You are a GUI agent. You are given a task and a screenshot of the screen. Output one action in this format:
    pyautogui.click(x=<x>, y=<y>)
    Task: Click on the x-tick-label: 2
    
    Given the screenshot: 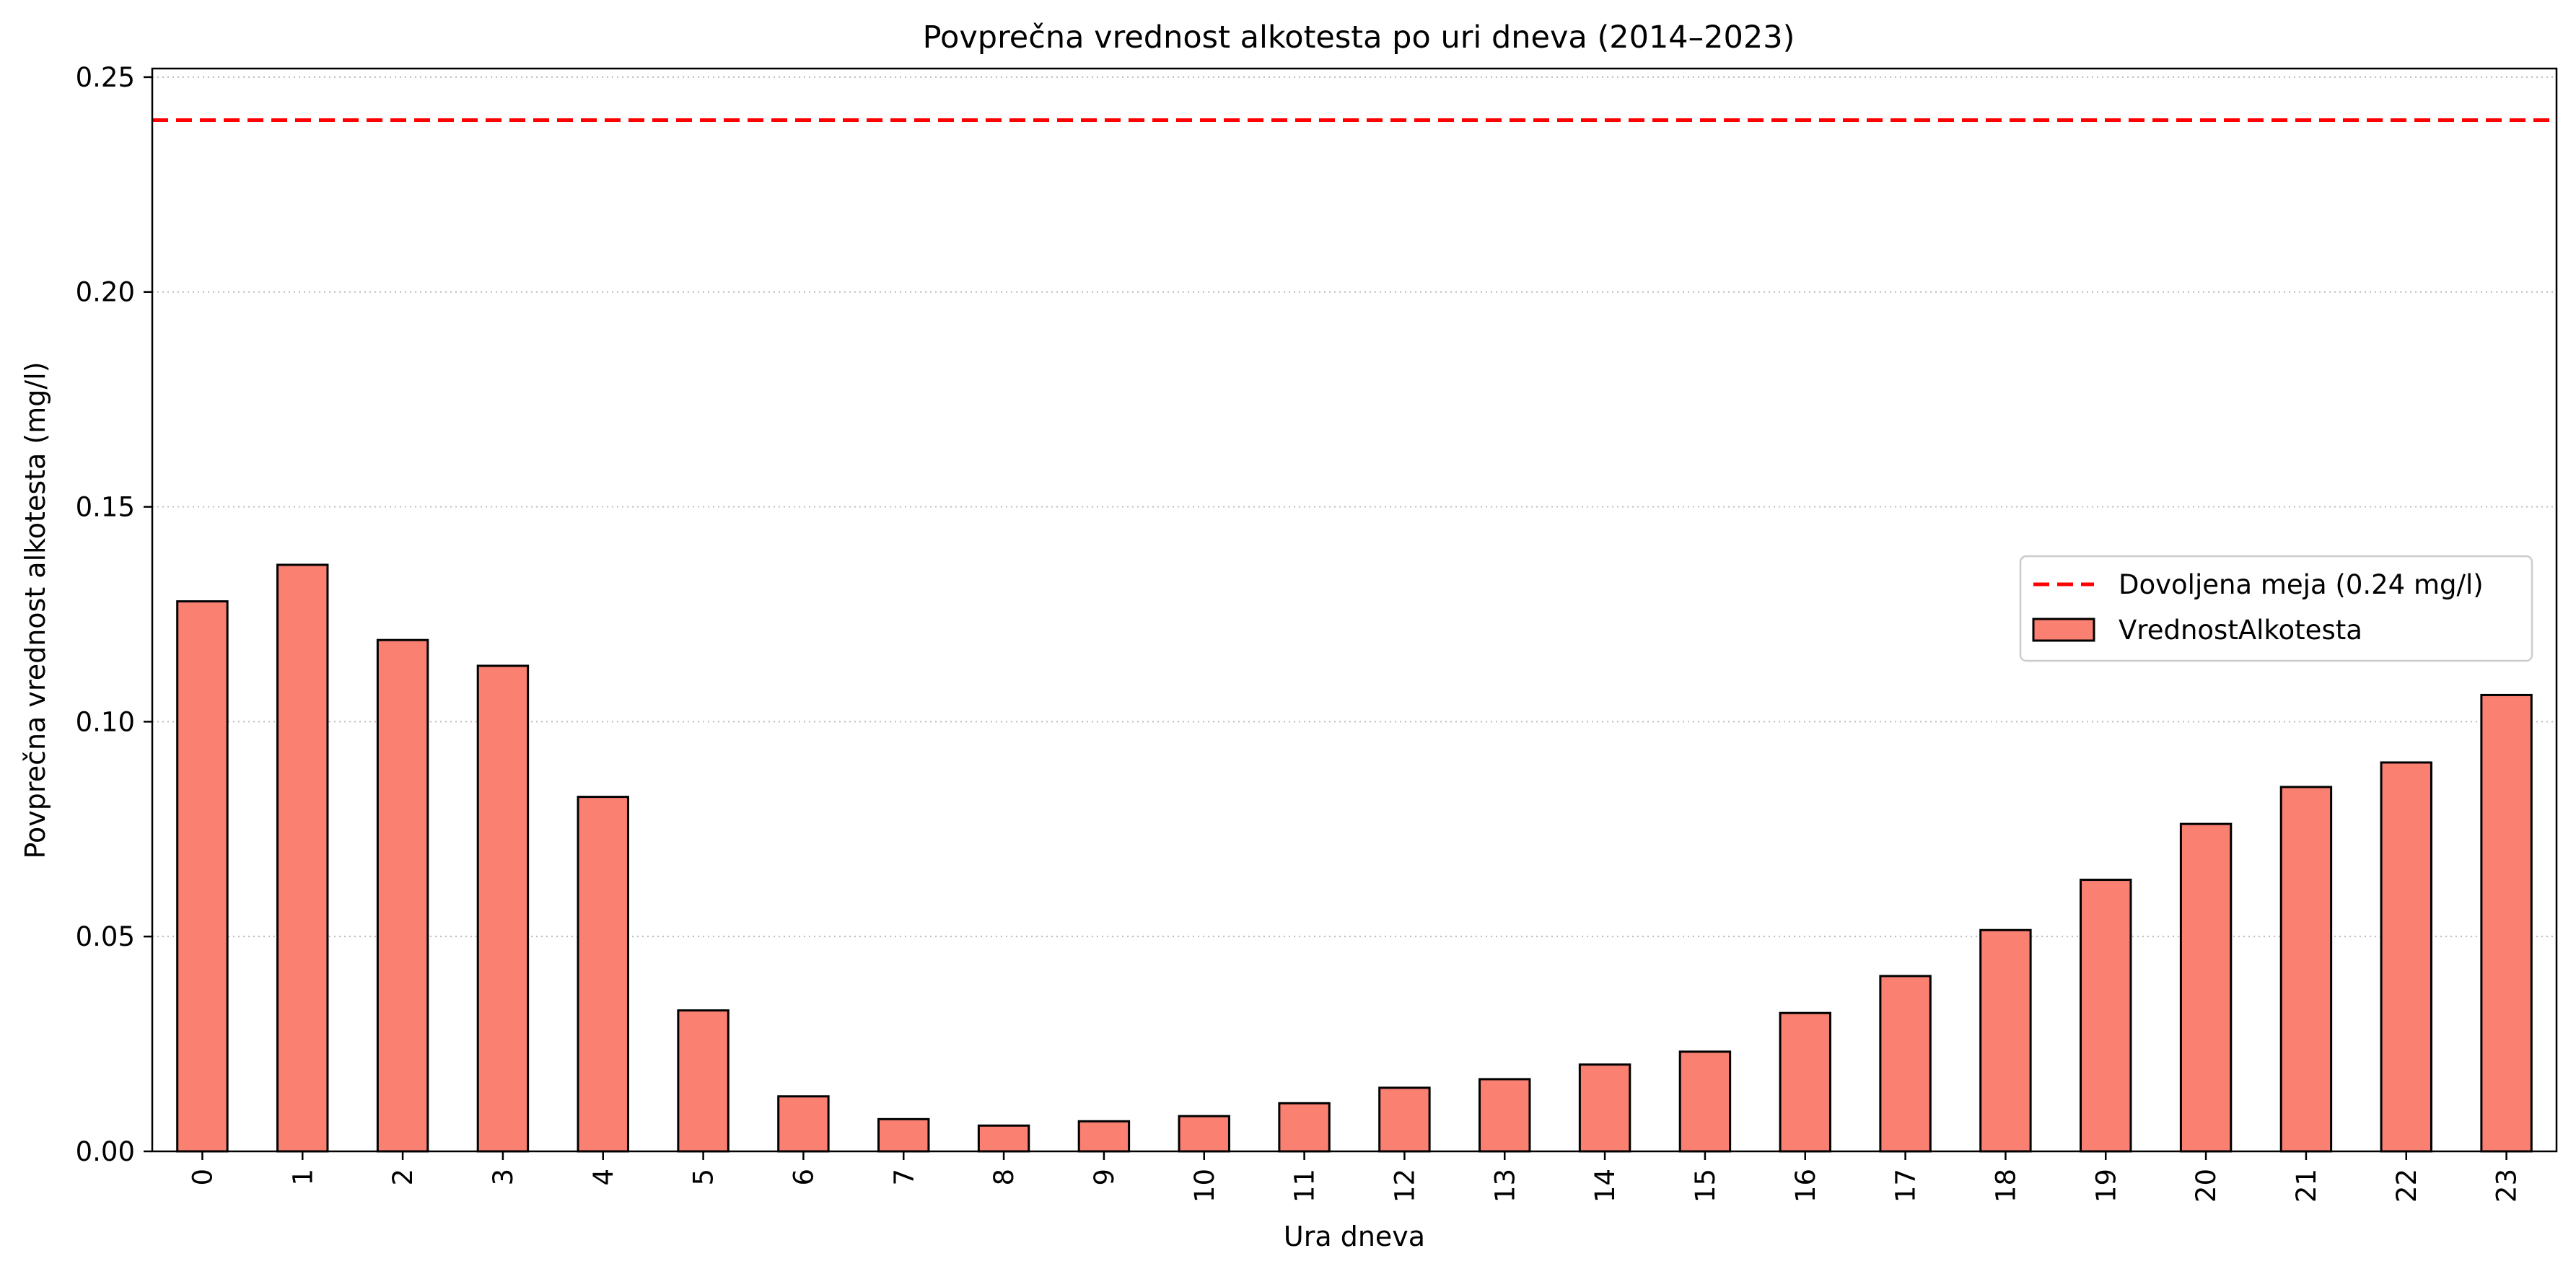 What is the action you would take?
    pyautogui.click(x=403, y=1178)
    